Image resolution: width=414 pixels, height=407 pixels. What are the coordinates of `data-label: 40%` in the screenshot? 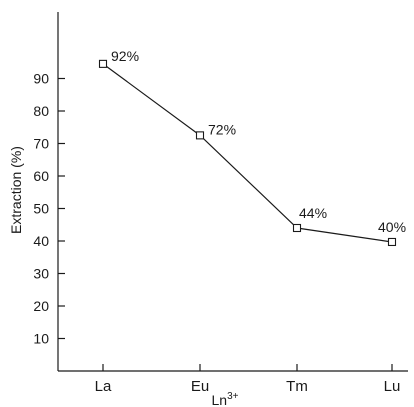 It's located at (392, 227).